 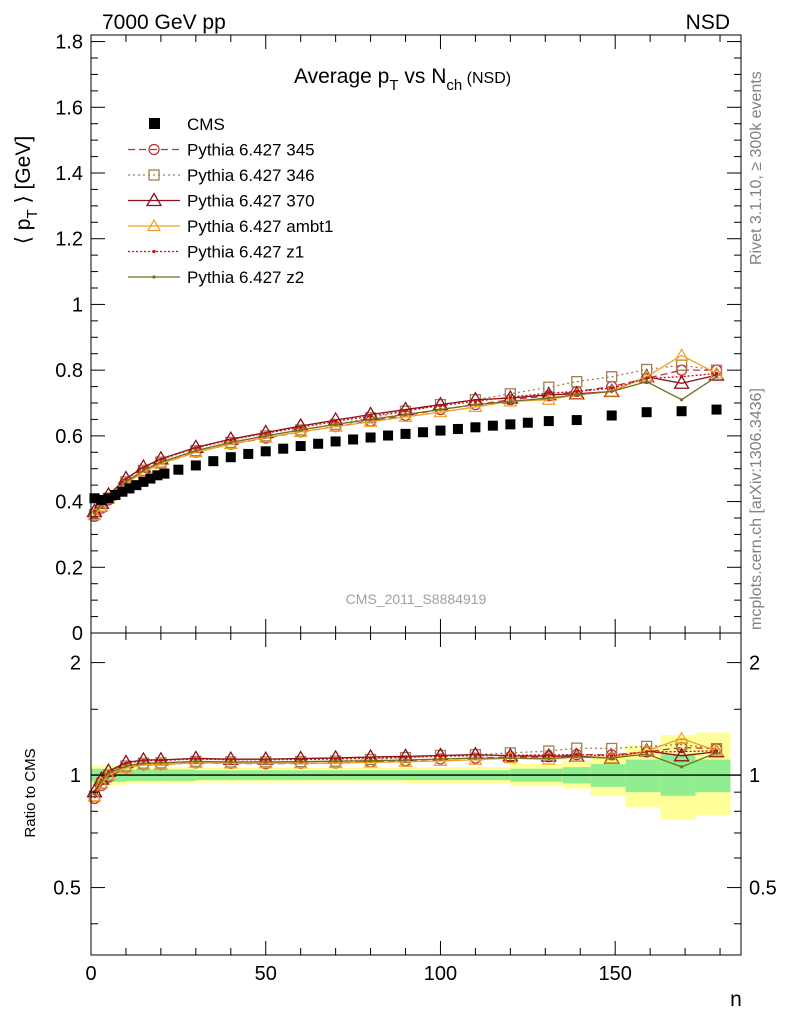 I want to click on watermark: CMS_2011_S8884919, so click(x=416, y=599).